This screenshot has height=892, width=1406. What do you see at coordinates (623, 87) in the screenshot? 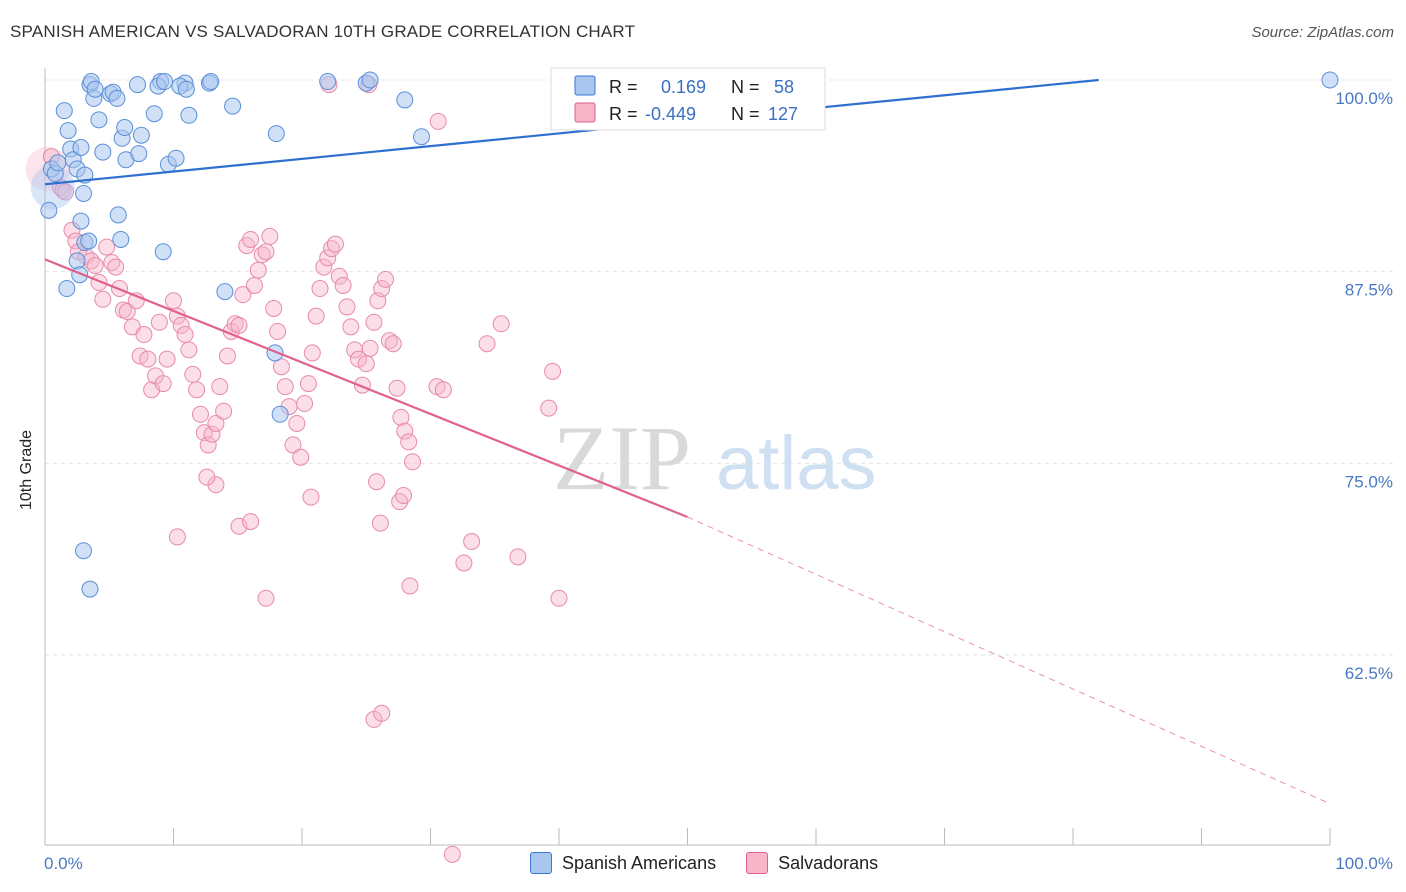
I see `legend-r-label-1: R =` at bounding box center [623, 87].